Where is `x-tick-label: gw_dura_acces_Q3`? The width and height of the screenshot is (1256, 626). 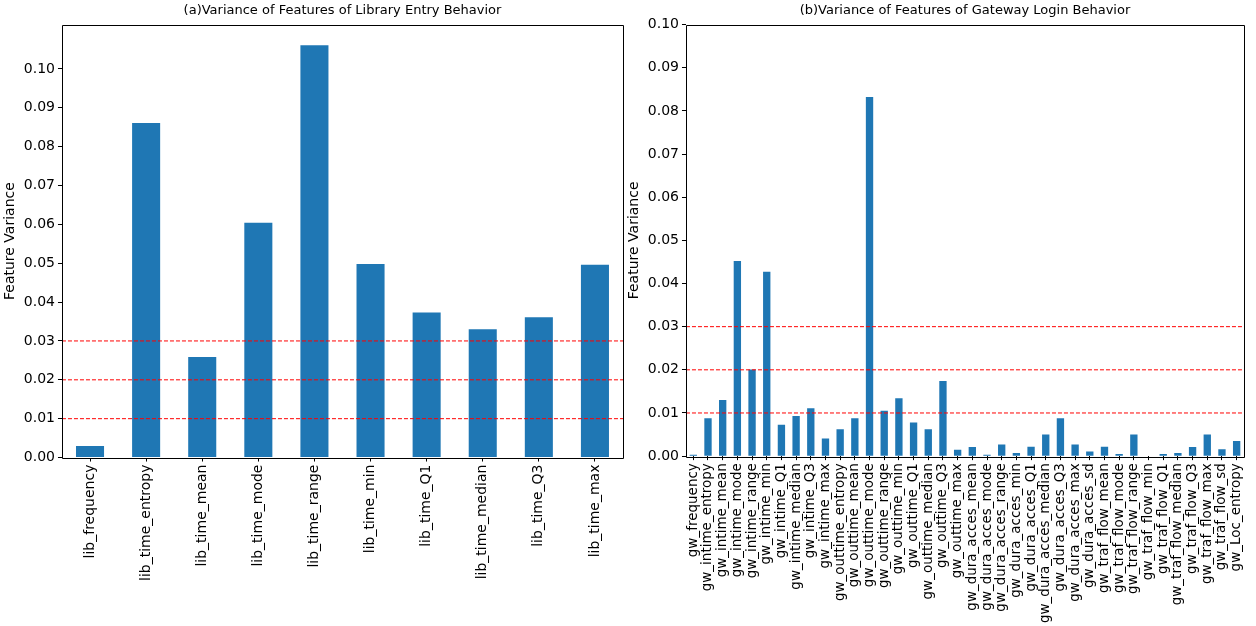 x-tick-label: gw_dura_acces_Q3 is located at coordinates (1058, 527).